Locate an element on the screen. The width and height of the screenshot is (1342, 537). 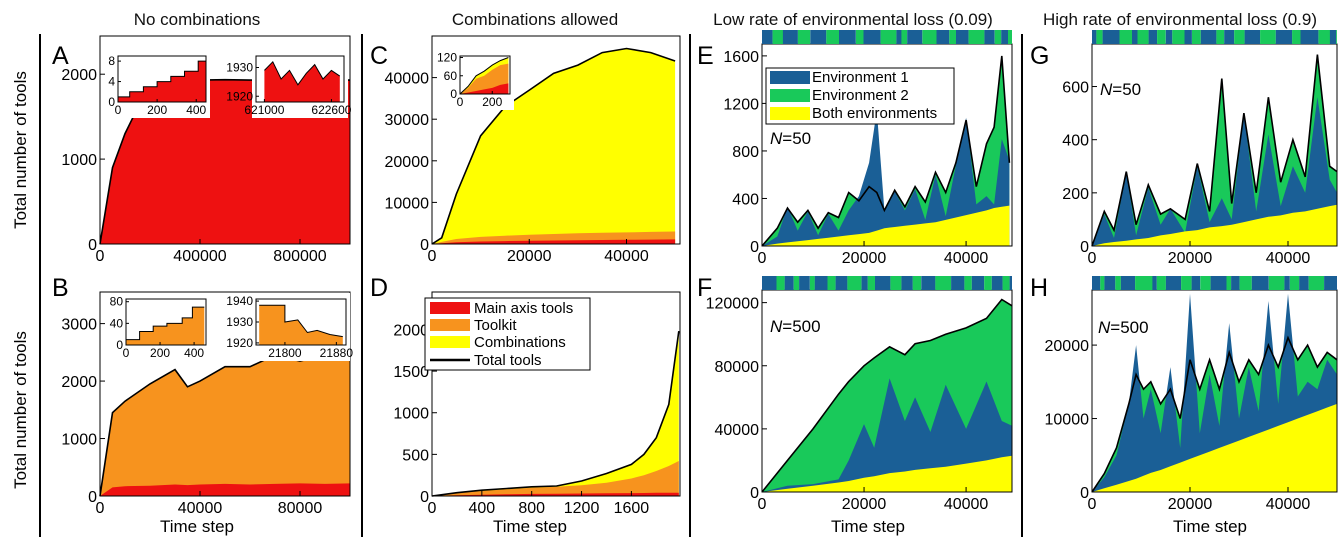
x-tick-label-f: 20000 is located at coordinates (864, 504).